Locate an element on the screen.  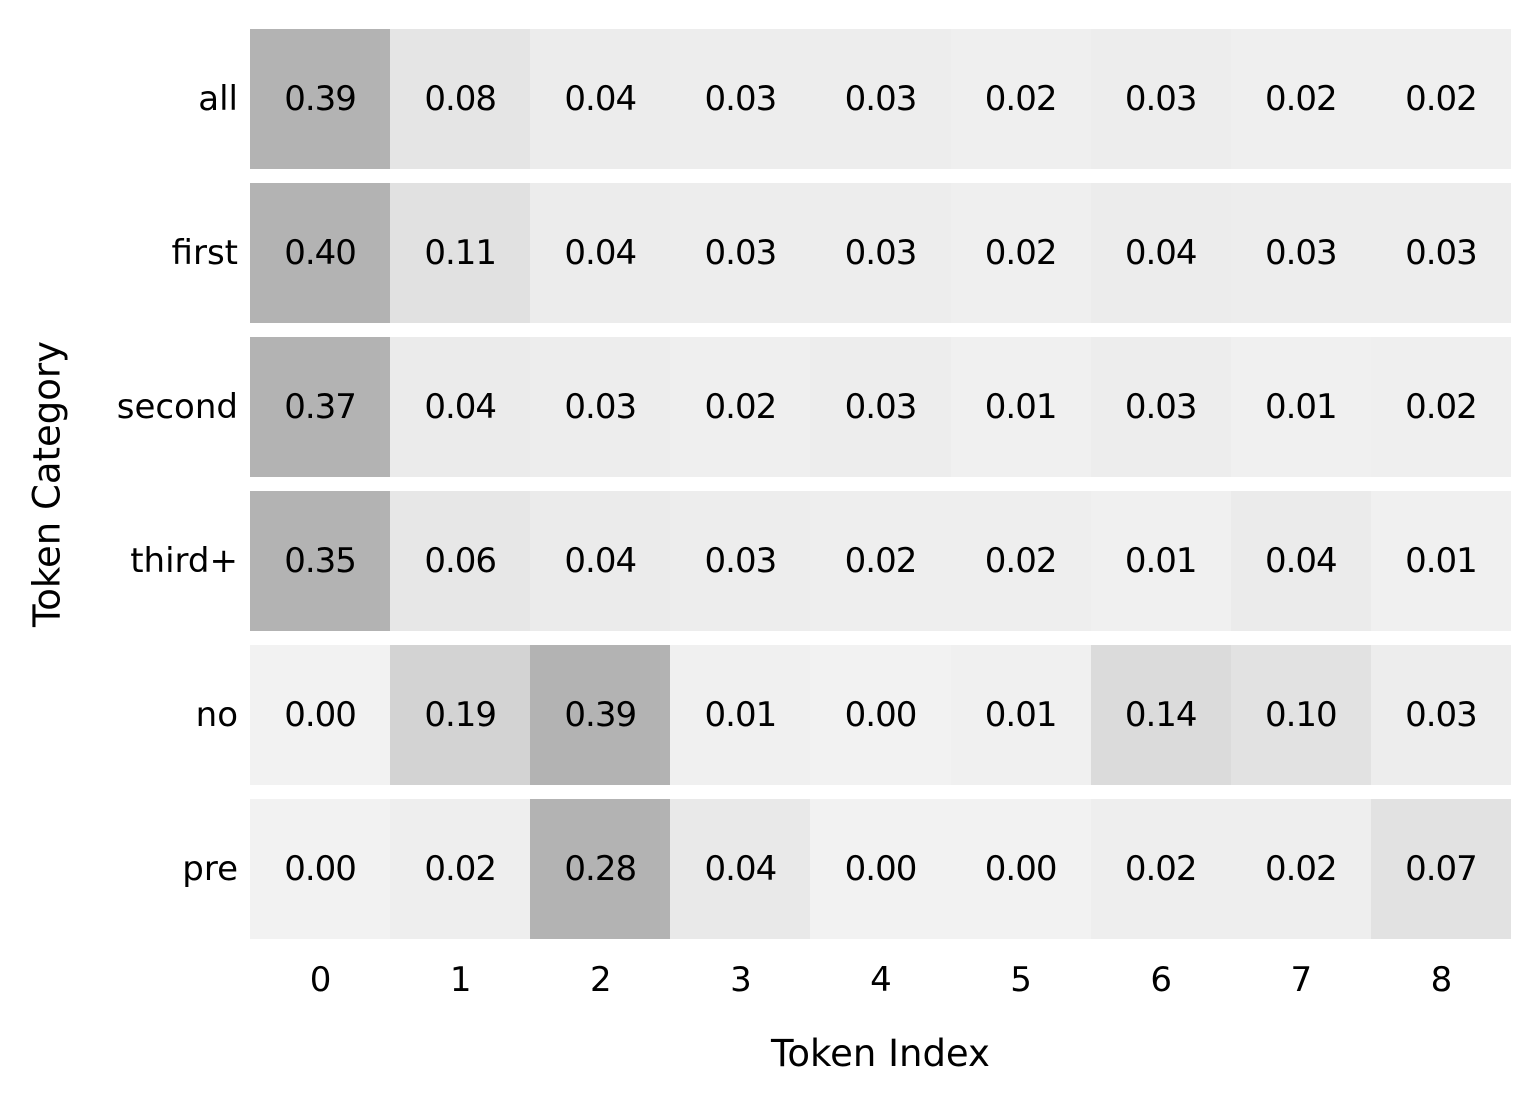
row-label: no is located at coordinates (216, 715).